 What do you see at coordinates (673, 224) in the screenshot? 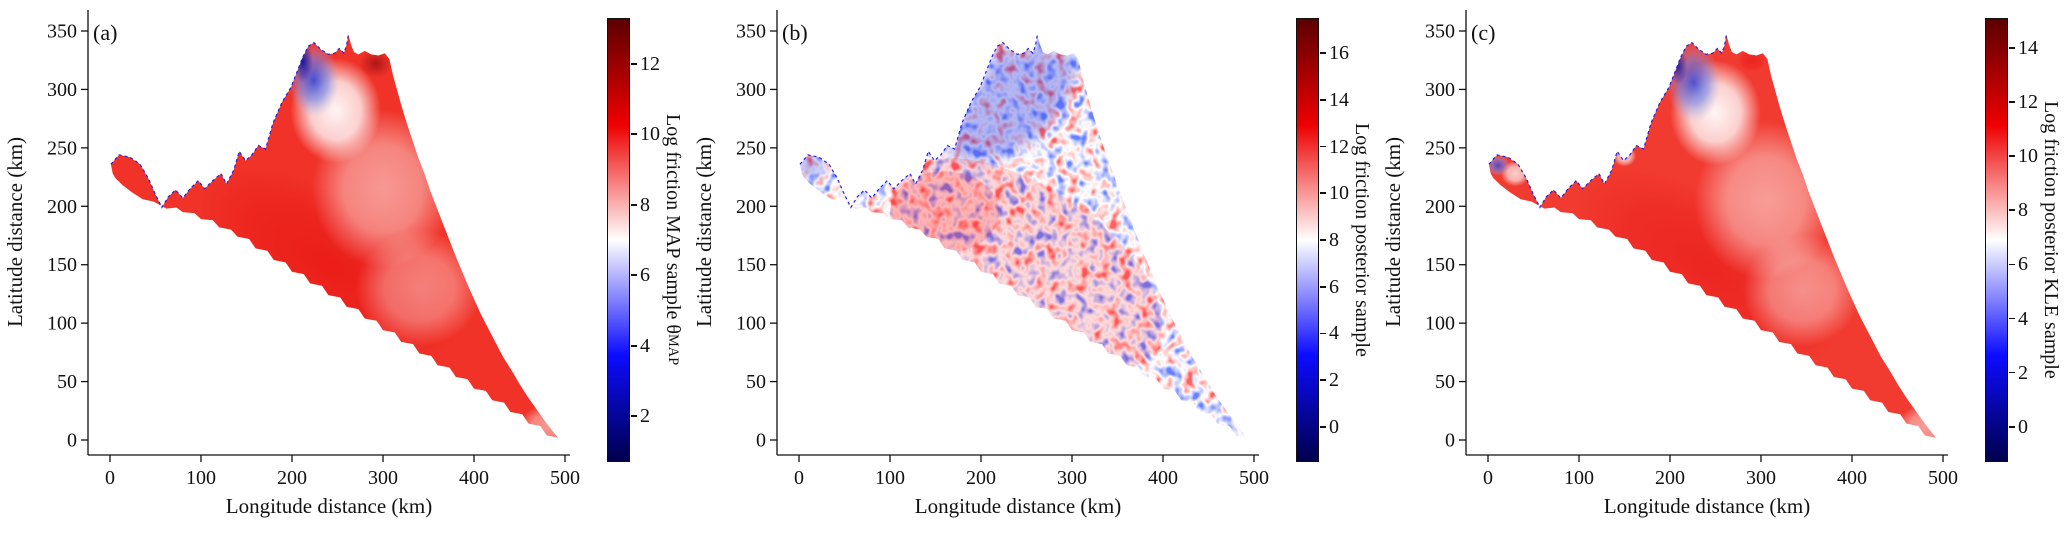
I see `colorbar-label-text: Log friction MAP sample θ` at bounding box center [673, 224].